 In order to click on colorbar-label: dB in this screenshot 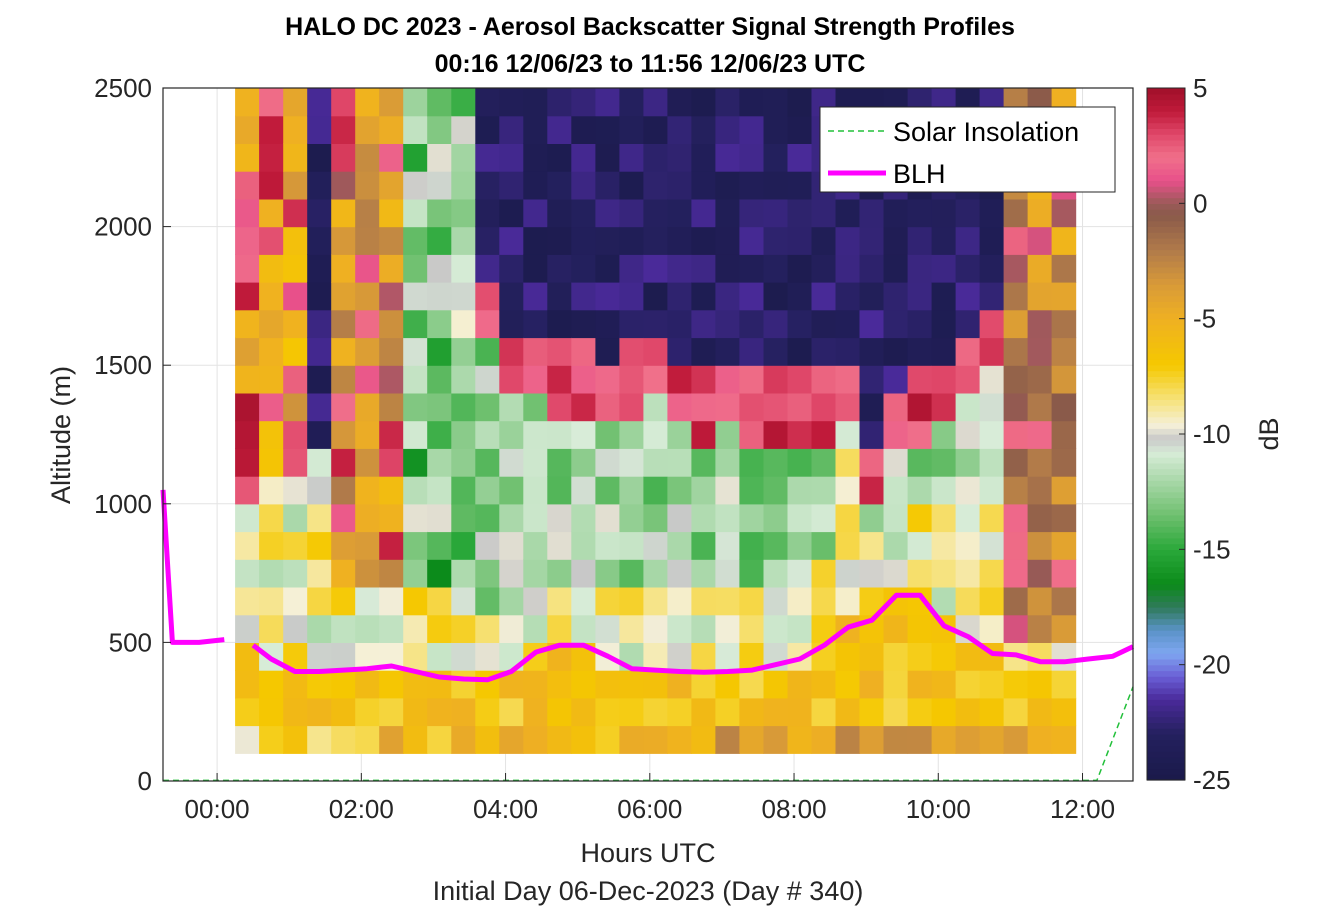, I will do `click(1269, 433)`.